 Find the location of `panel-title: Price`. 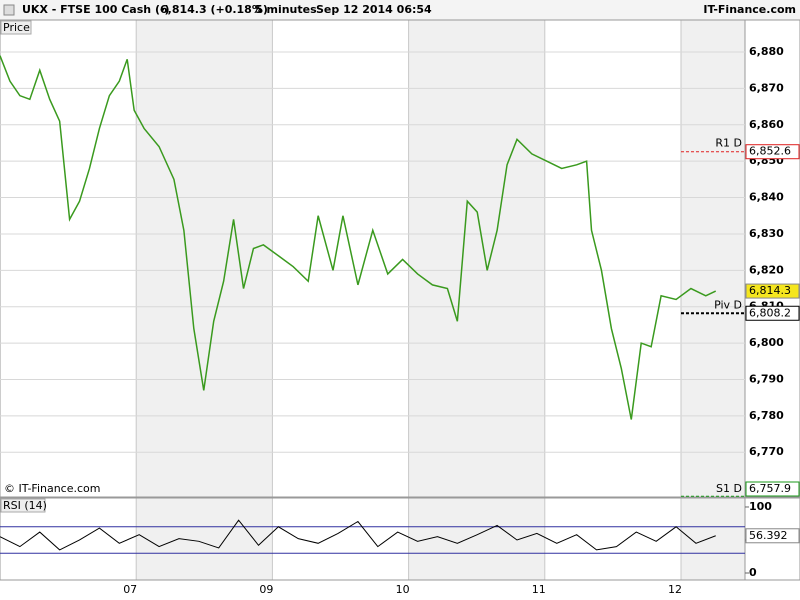

panel-title: Price is located at coordinates (16, 27).